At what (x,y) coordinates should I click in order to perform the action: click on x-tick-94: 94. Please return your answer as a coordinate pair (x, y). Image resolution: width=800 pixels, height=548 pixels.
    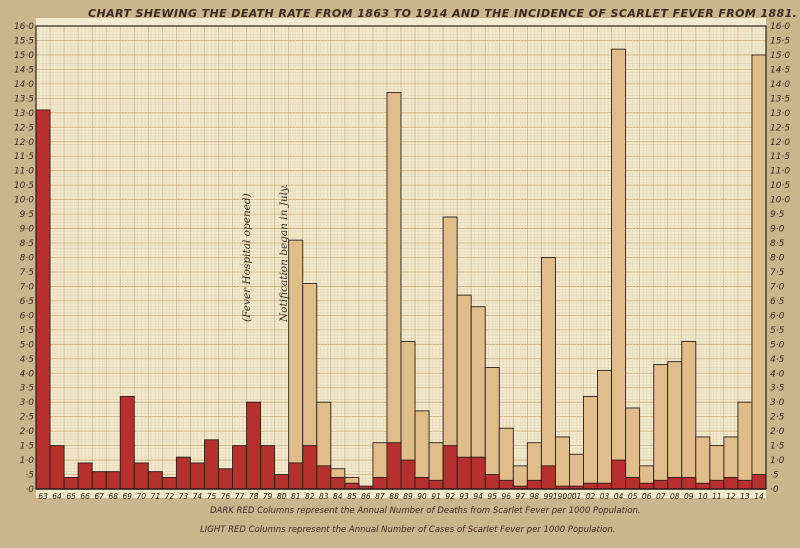
    Looking at the image, I should click on (478, 496).